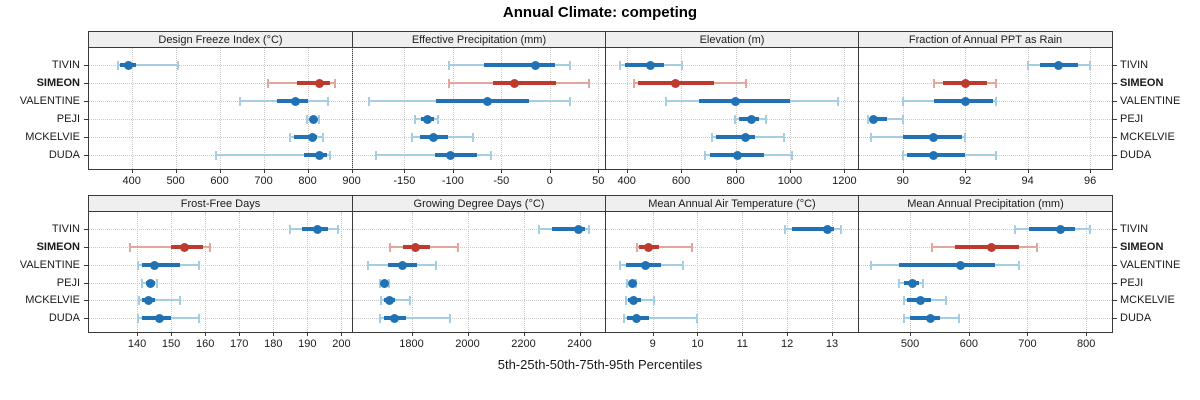 This screenshot has height=400, width=1200. What do you see at coordinates (479, 203) in the screenshot?
I see `panel-title: Growing Degree Days (°C)` at bounding box center [479, 203].